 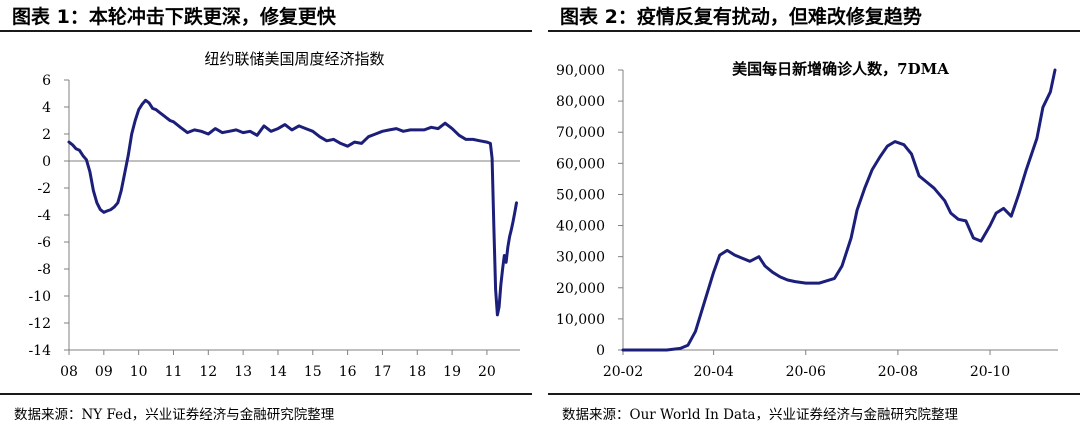 What do you see at coordinates (104, 372) in the screenshot?
I see `x-tick-label: 09` at bounding box center [104, 372].